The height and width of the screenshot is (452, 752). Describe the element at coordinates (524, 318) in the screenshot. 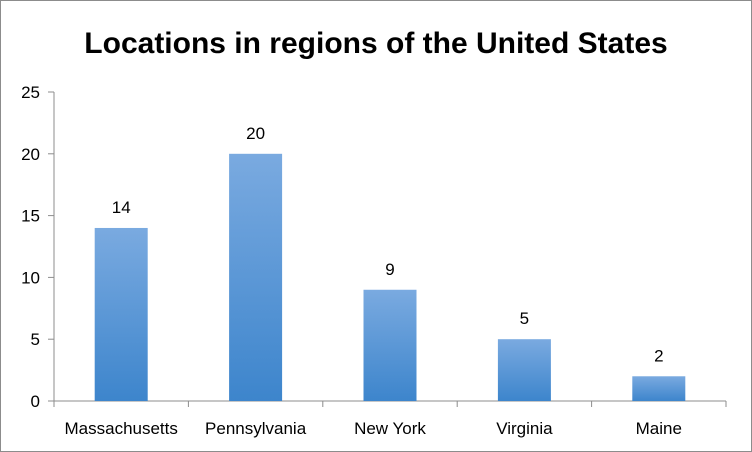

I see `data-label: 5` at that location.